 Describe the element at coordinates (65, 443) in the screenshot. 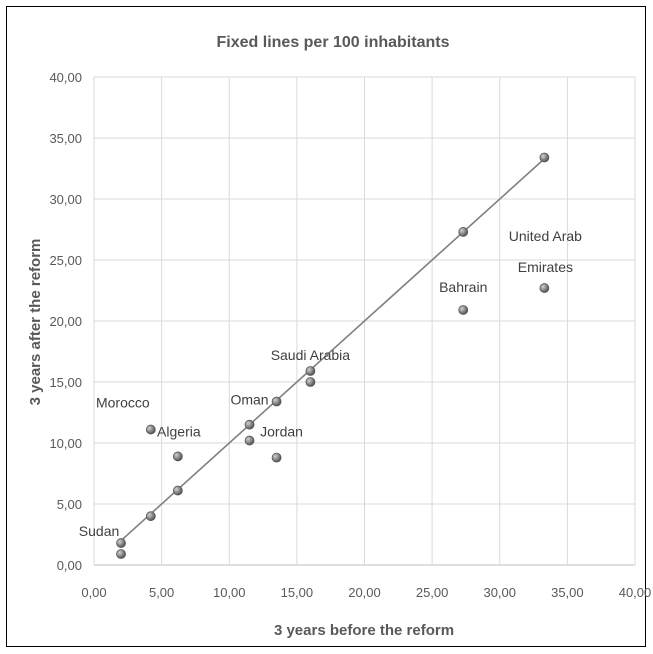

I see `y-tick-label: 10,00` at that location.